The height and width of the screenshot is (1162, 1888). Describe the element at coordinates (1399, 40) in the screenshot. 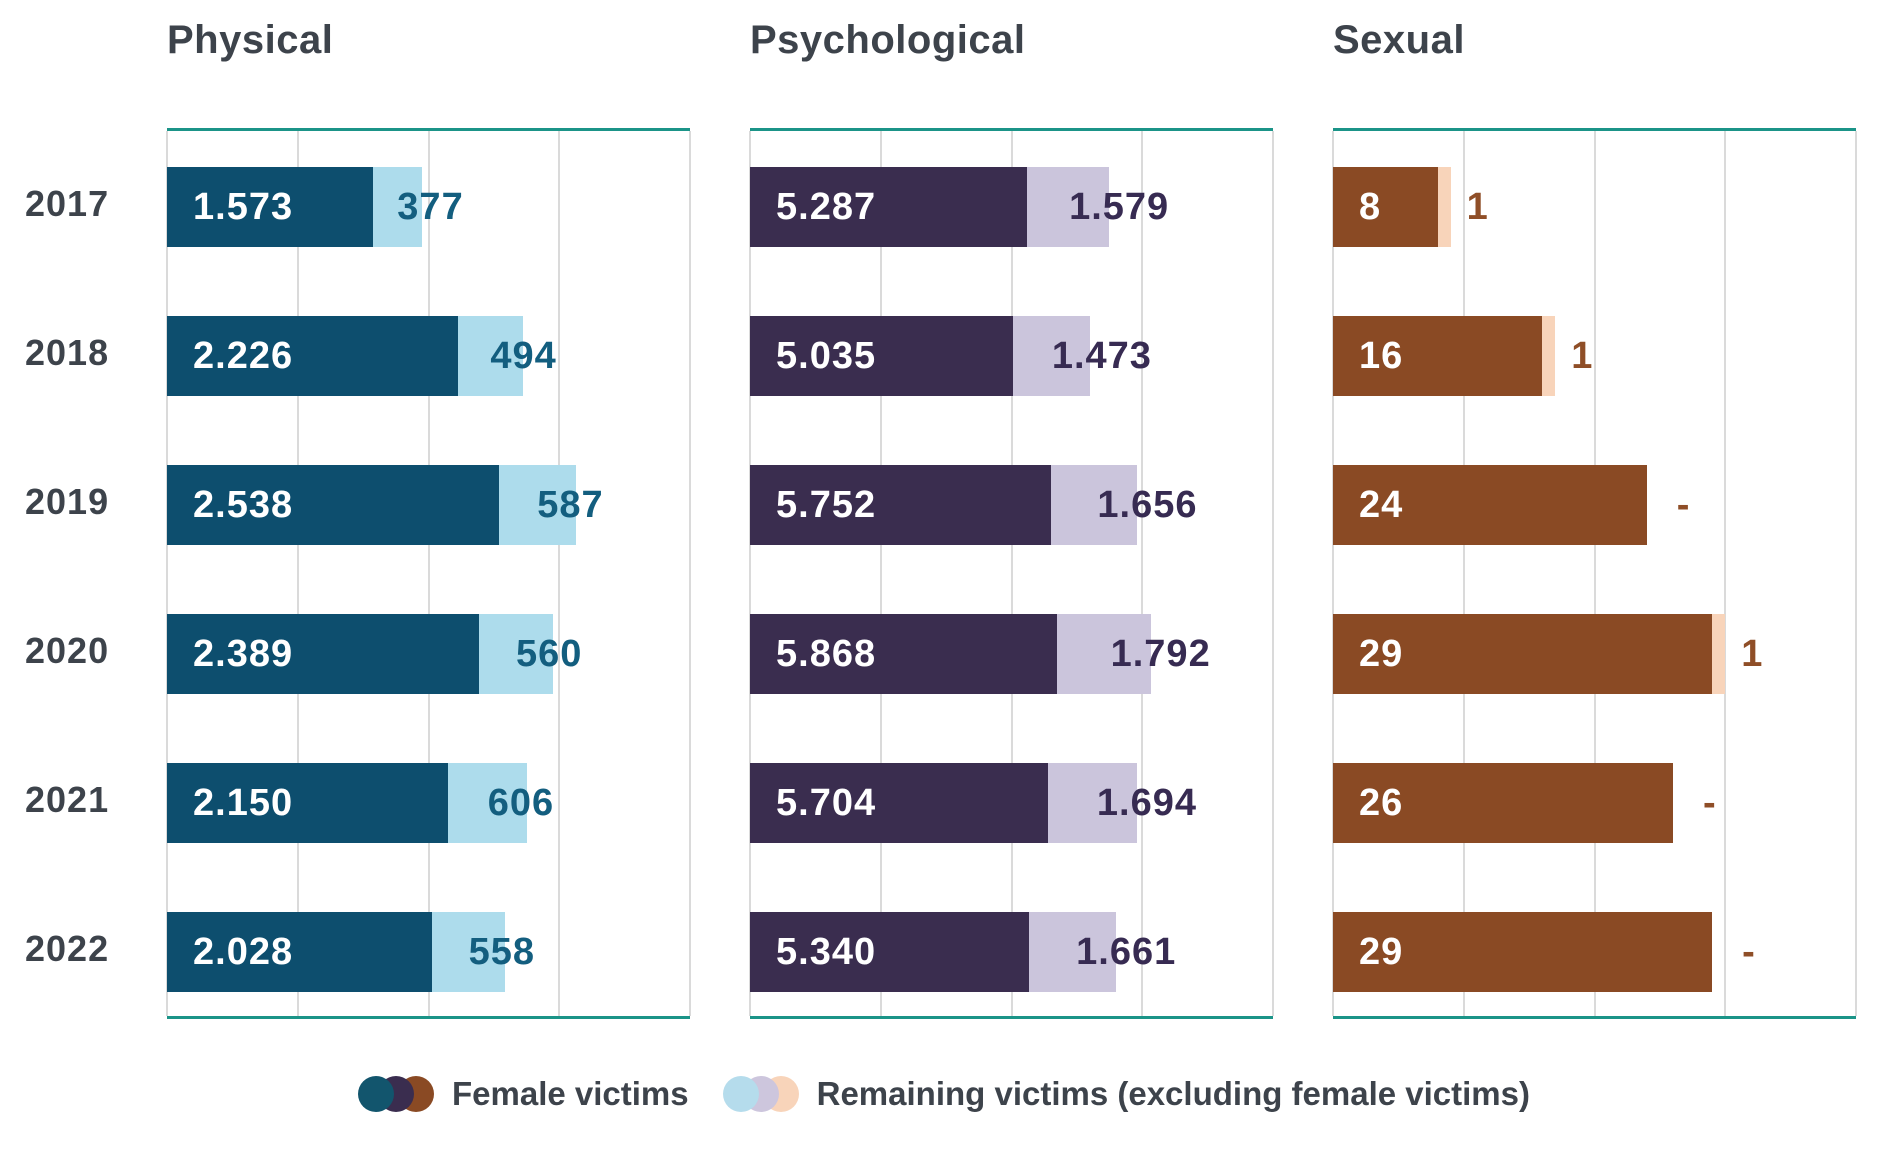

I see `chart-title-sexual: Sexual` at that location.